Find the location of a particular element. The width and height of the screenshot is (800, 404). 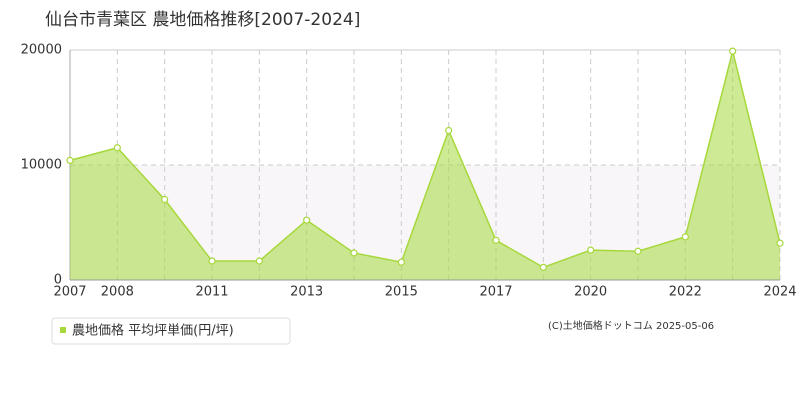

x-tick-label: 2008 is located at coordinates (117, 292).